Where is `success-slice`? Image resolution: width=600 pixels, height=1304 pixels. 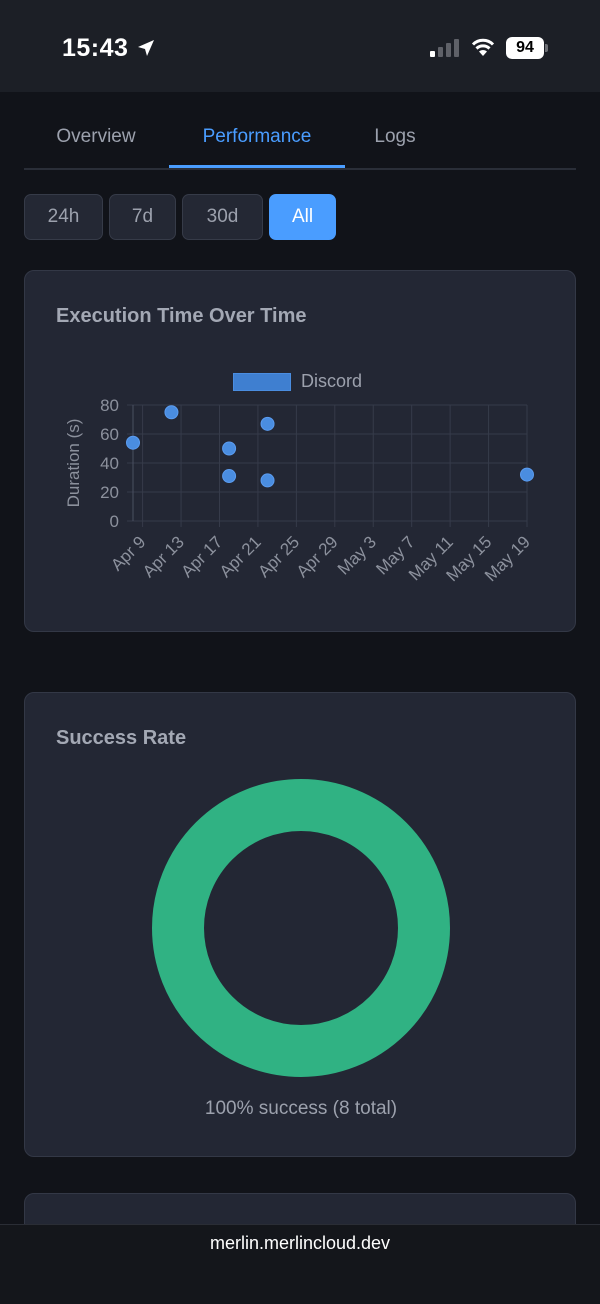
success-slice is located at coordinates (301, 928).